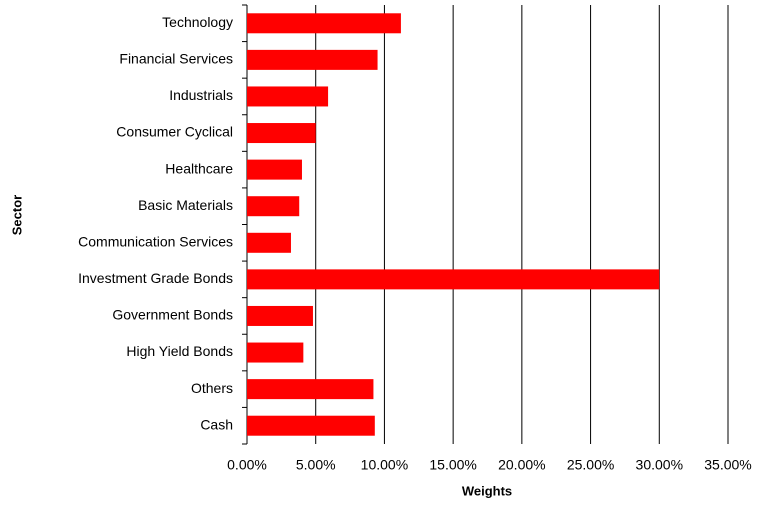  What do you see at coordinates (179, 351) in the screenshot?
I see `y-tick-label: High Yield Bonds` at bounding box center [179, 351].